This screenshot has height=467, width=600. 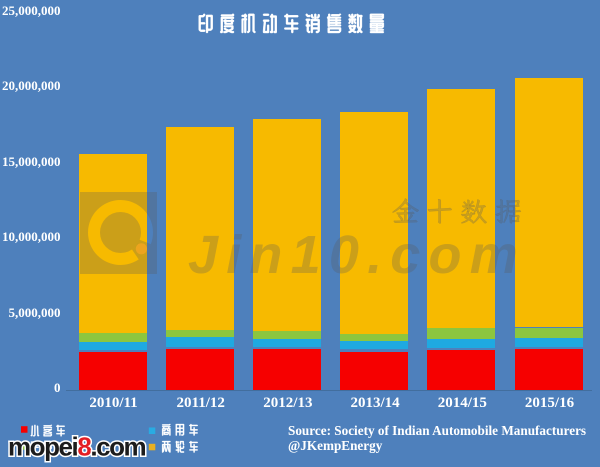 I want to click on svg-text: mopei8.com, so click(x=77, y=447).